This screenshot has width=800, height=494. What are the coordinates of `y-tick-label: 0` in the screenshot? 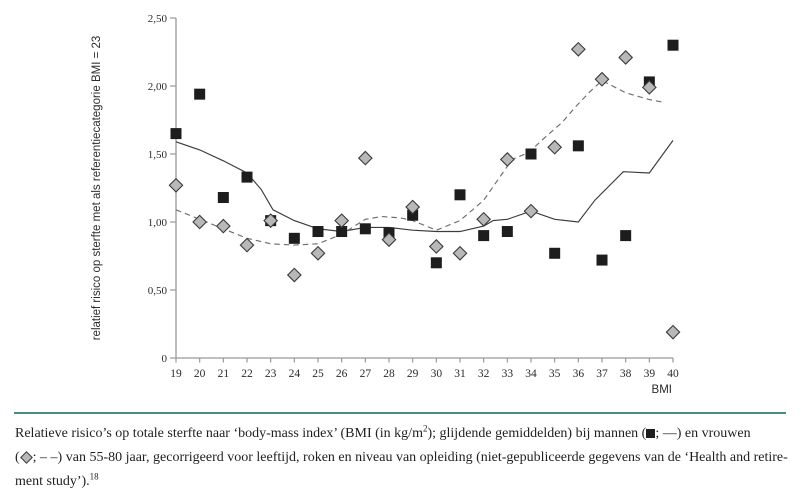 It's located at (165, 359).